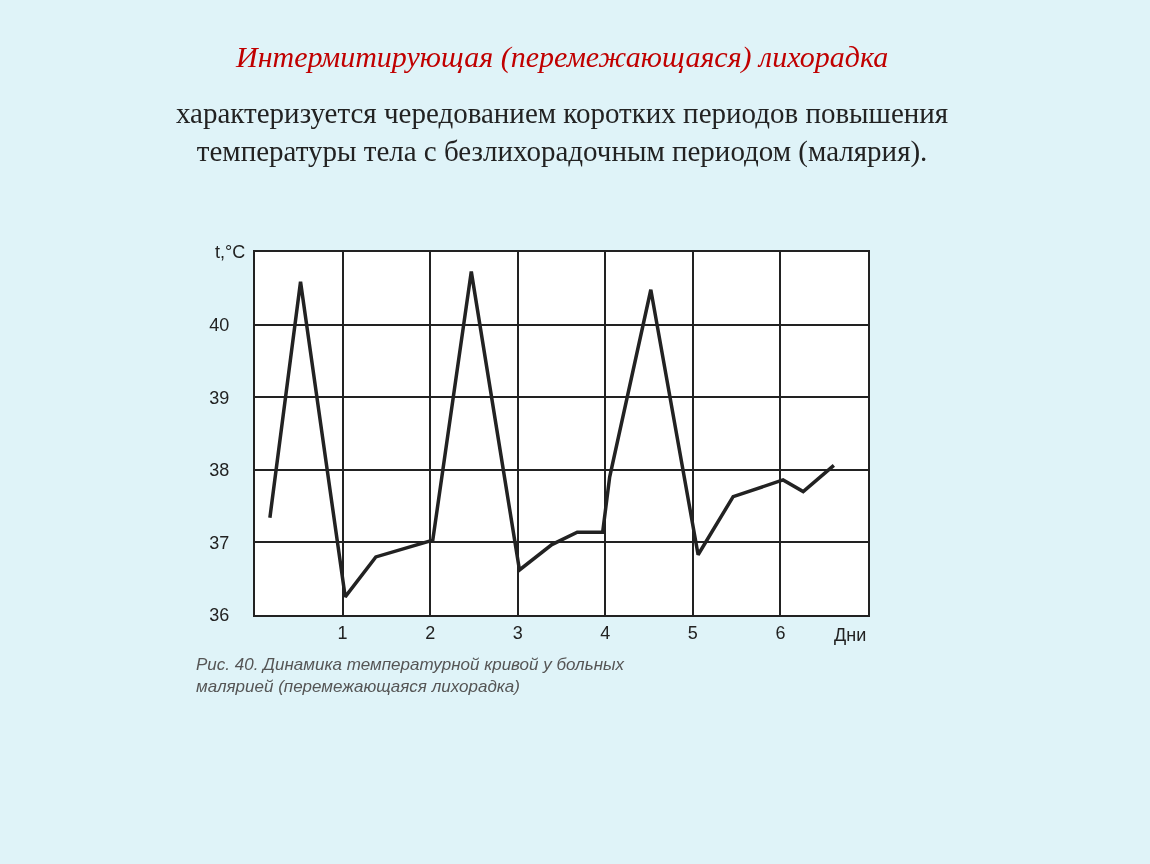 The height and width of the screenshot is (864, 1150). Describe the element at coordinates (219, 470) in the screenshot. I see `y-tick-label: 38` at that location.